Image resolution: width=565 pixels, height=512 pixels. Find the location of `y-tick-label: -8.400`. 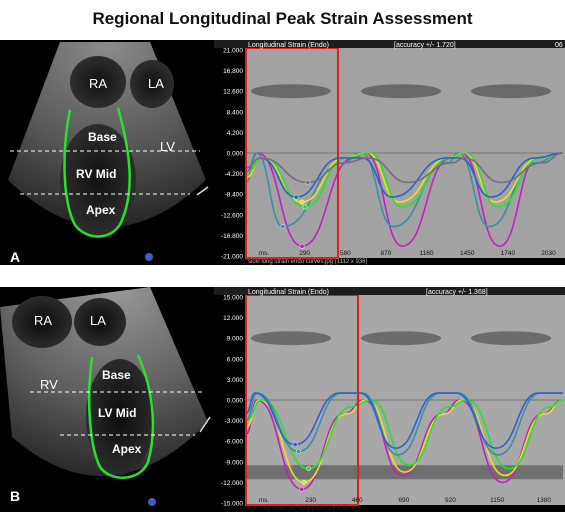

y-tick-label: -8.400 is located at coordinates (234, 195).